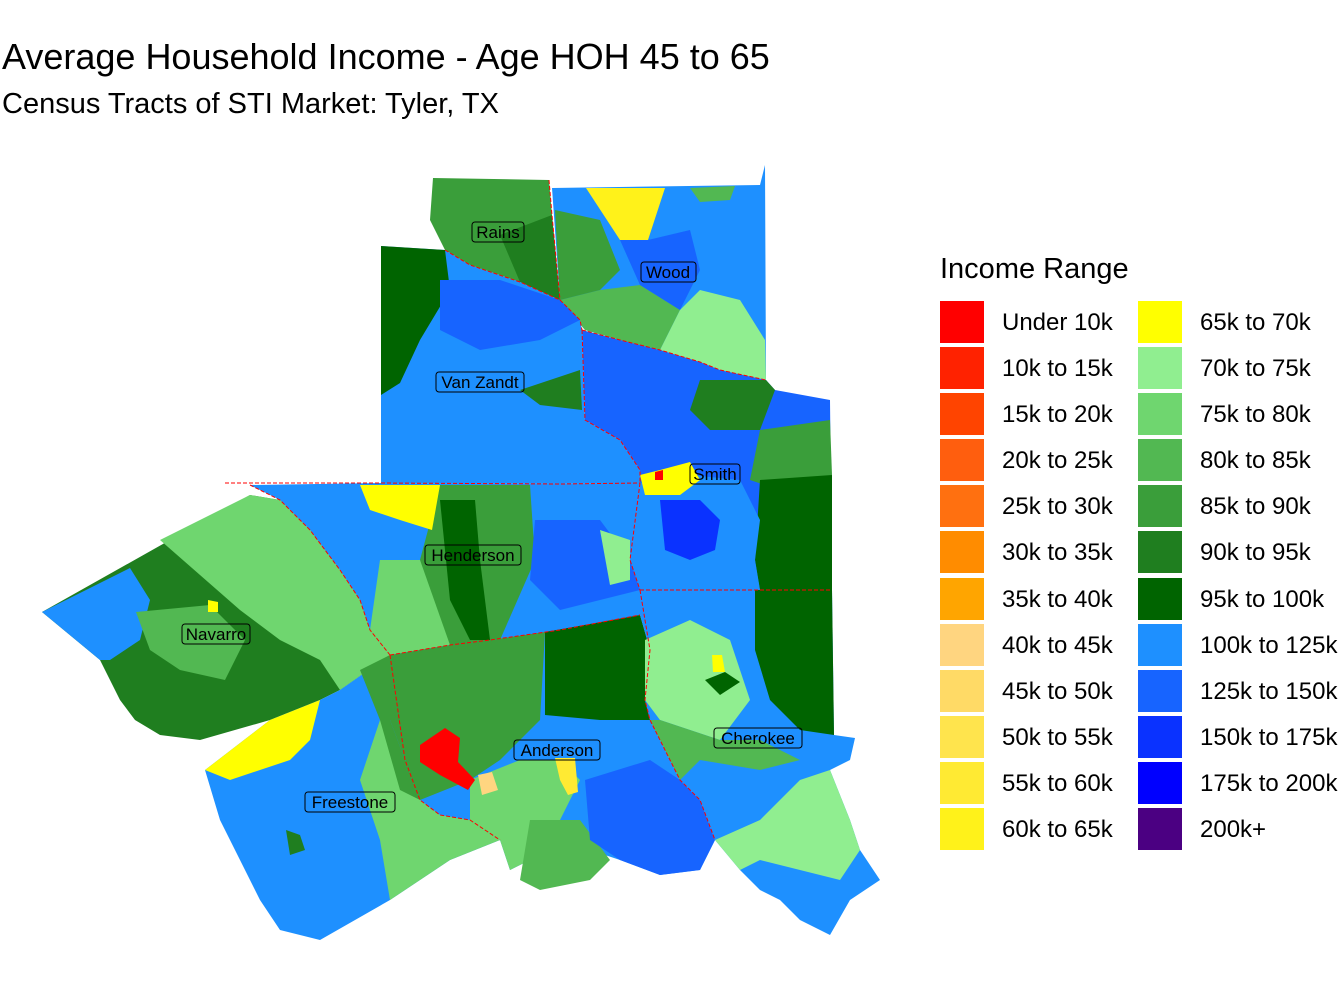  Describe the element at coordinates (625, 214) in the screenshot. I see `tract-wood-yellow` at that location.